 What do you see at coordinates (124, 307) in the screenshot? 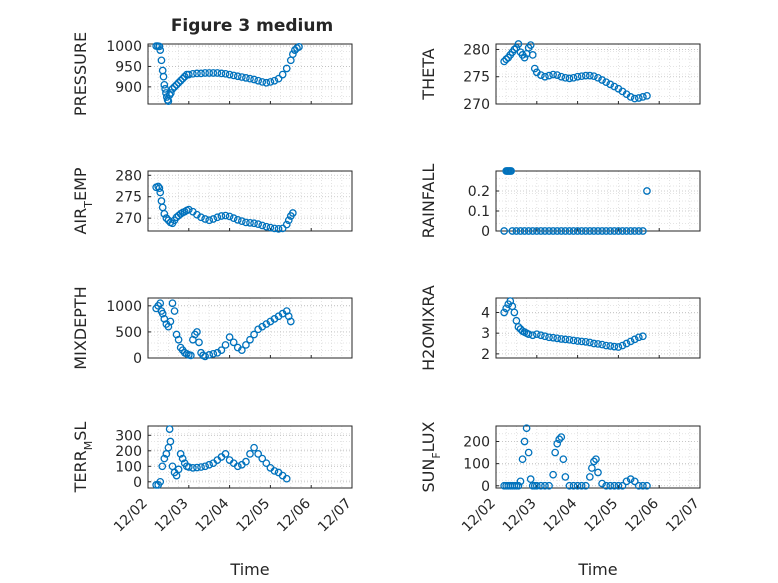
I see `y-tick-label: 1000` at bounding box center [124, 307].